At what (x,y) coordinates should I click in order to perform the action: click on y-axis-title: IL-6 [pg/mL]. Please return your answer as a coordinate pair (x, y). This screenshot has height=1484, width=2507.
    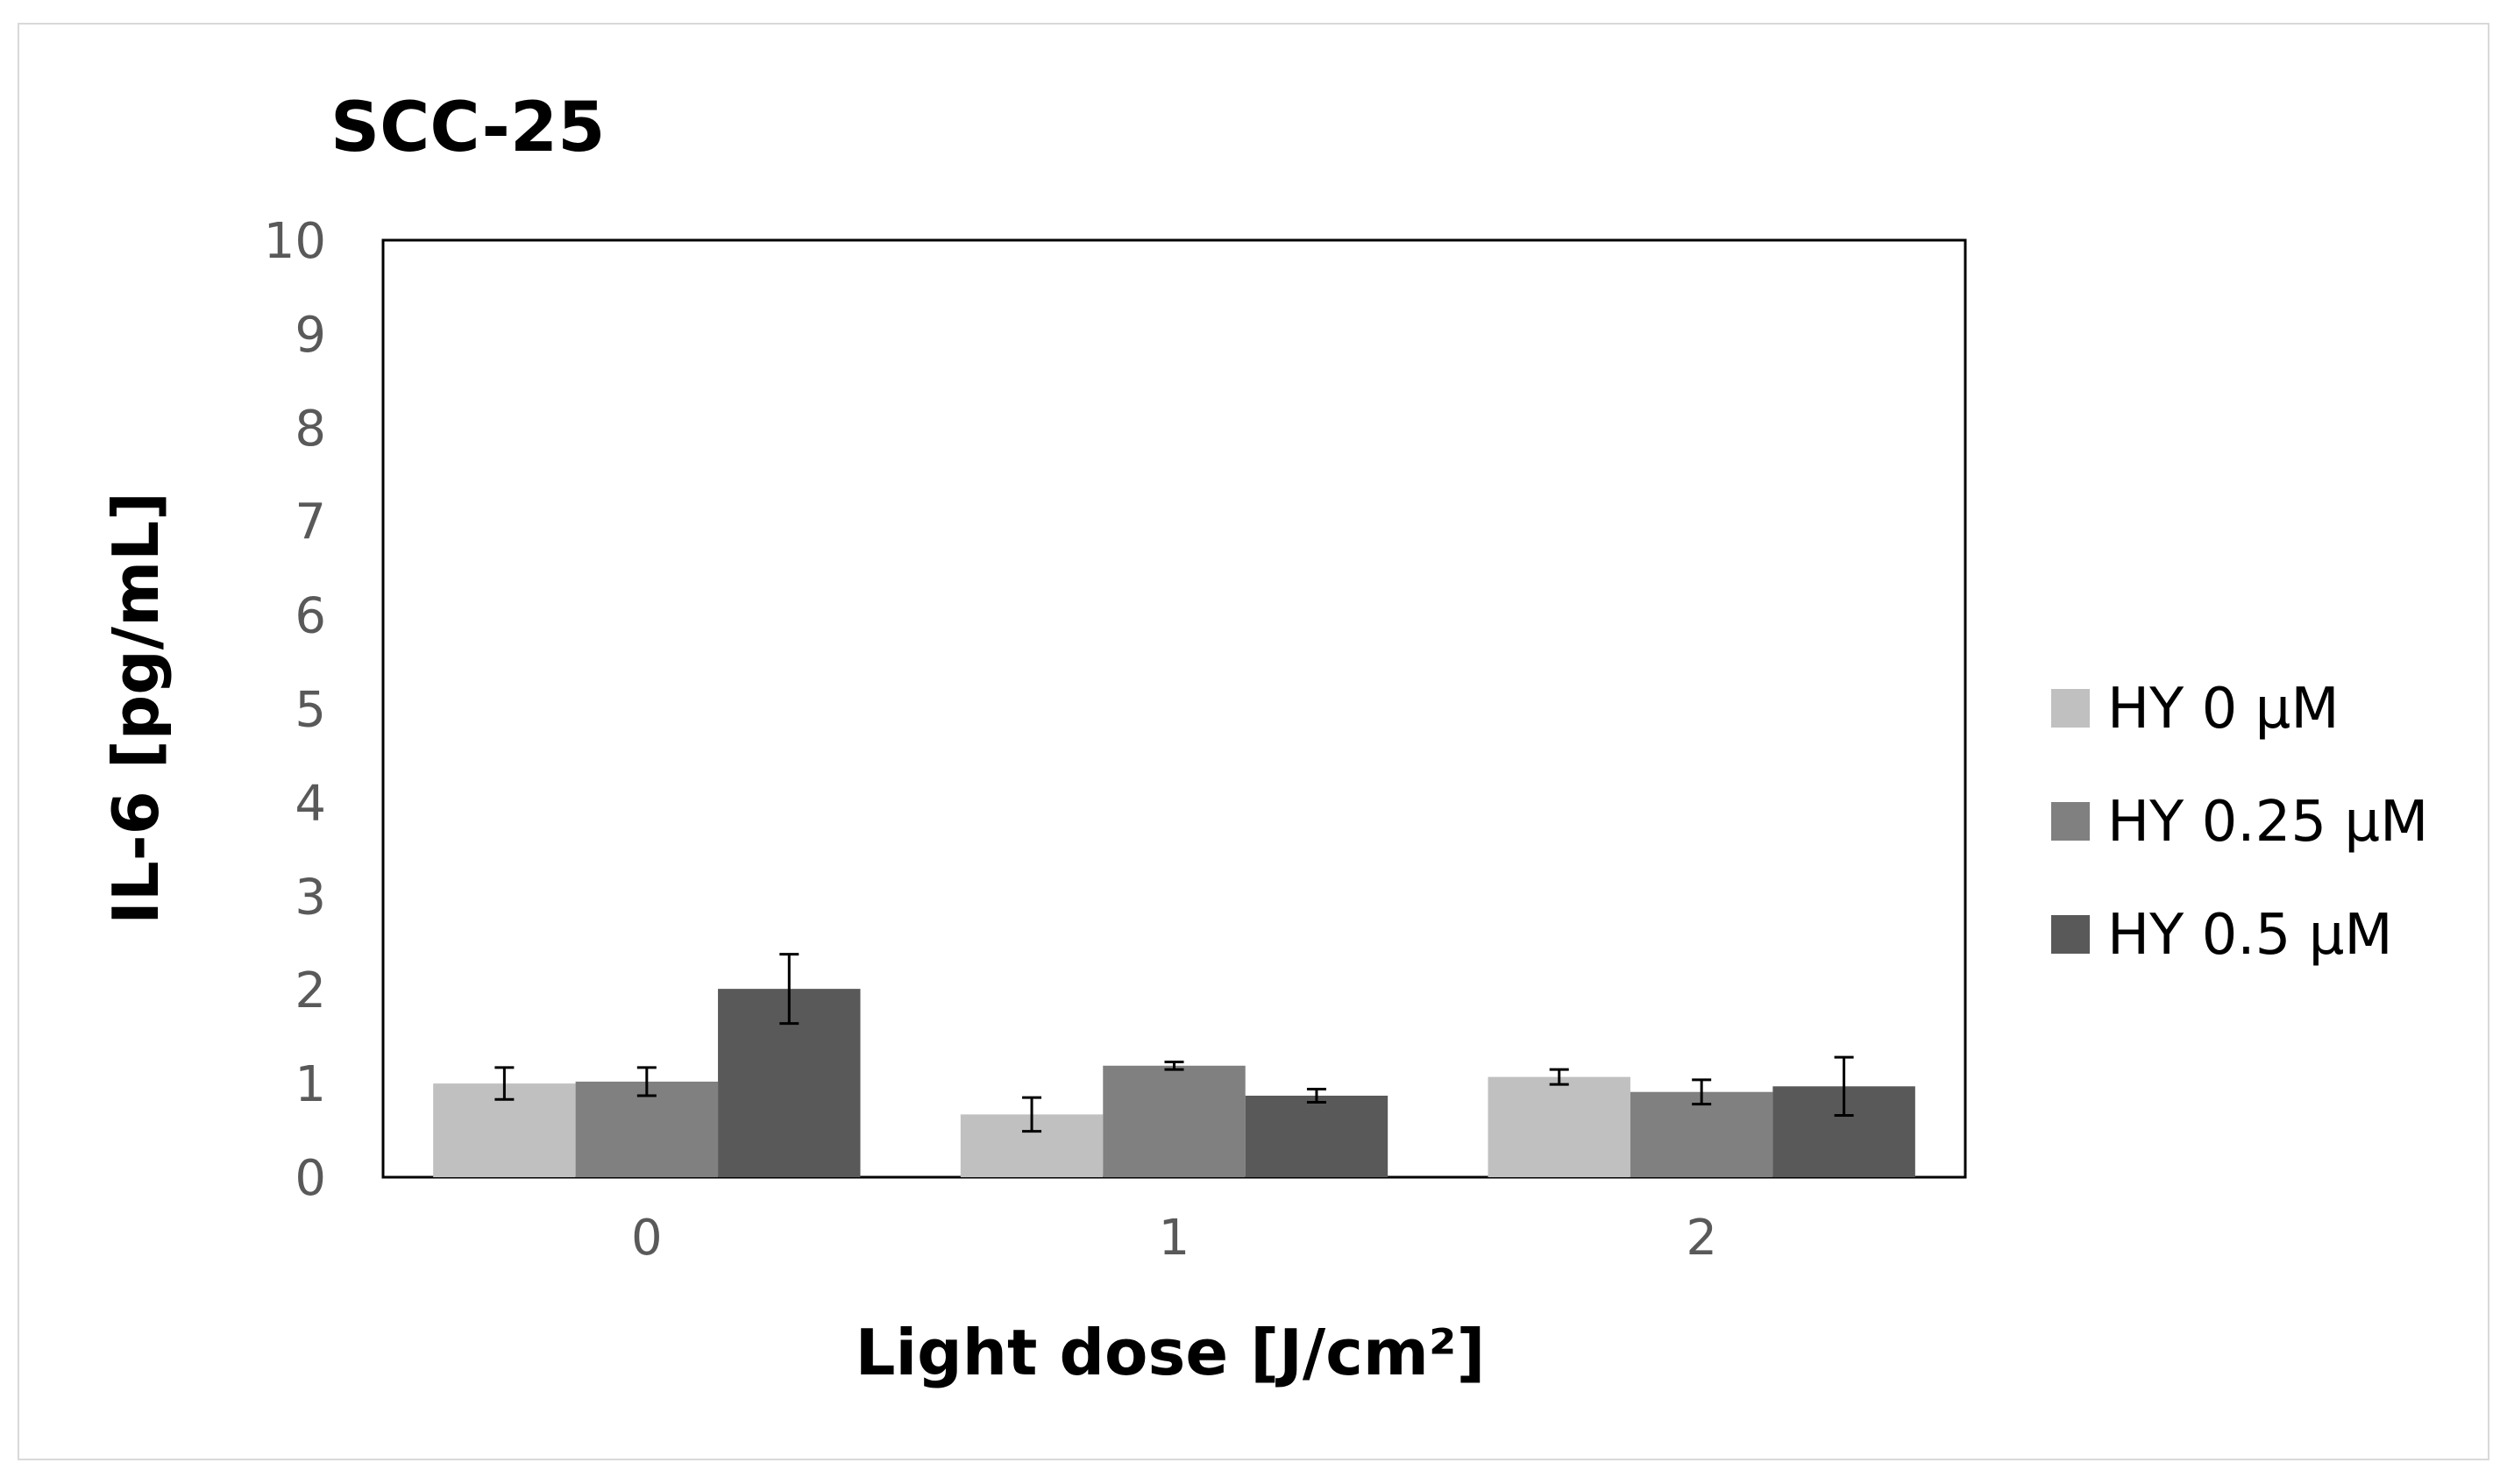
    Looking at the image, I should click on (136, 708).